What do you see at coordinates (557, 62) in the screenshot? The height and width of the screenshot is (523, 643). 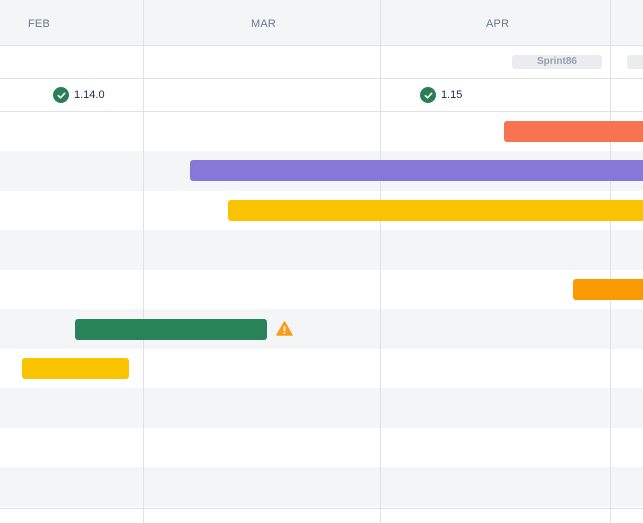 I see `sprint-chip: Sprint86` at bounding box center [557, 62].